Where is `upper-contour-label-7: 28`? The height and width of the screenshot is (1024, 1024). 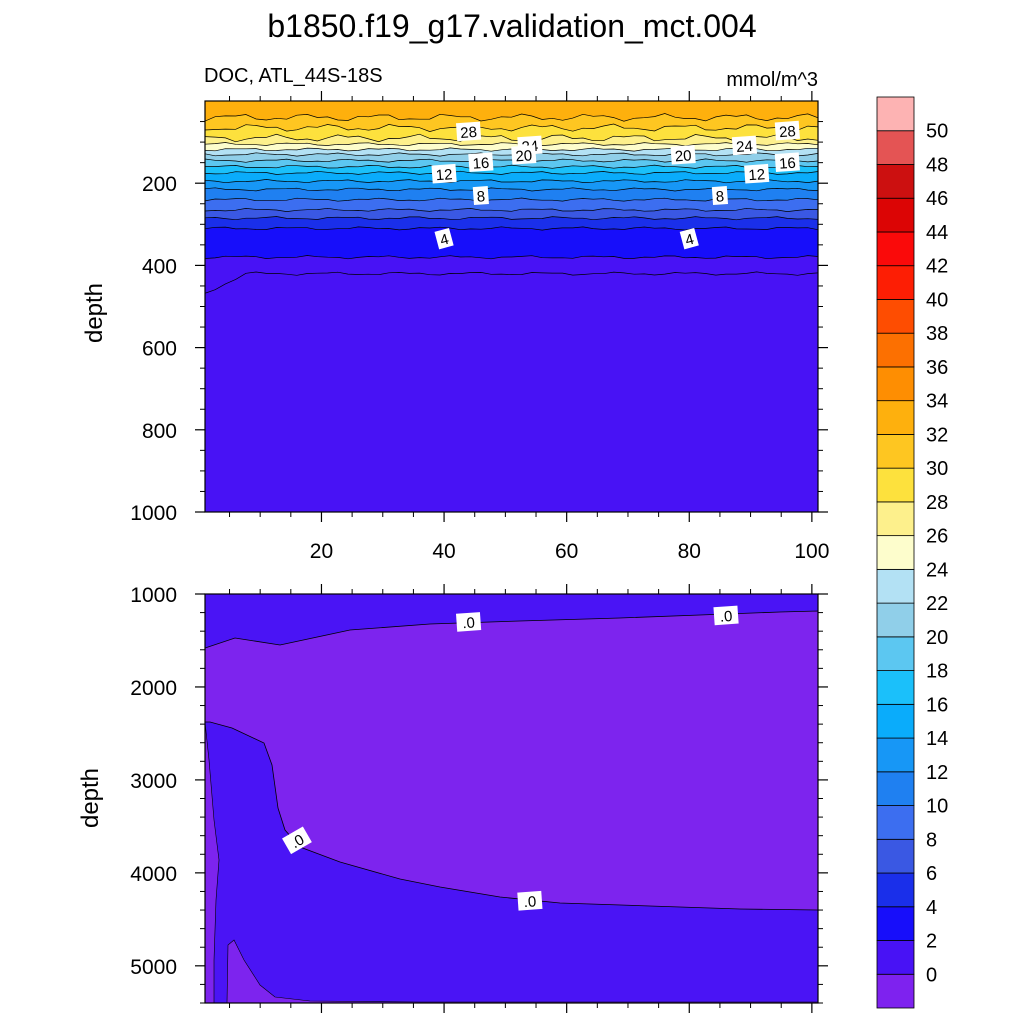 upper-contour-label-7: 28 is located at coordinates (787, 130).